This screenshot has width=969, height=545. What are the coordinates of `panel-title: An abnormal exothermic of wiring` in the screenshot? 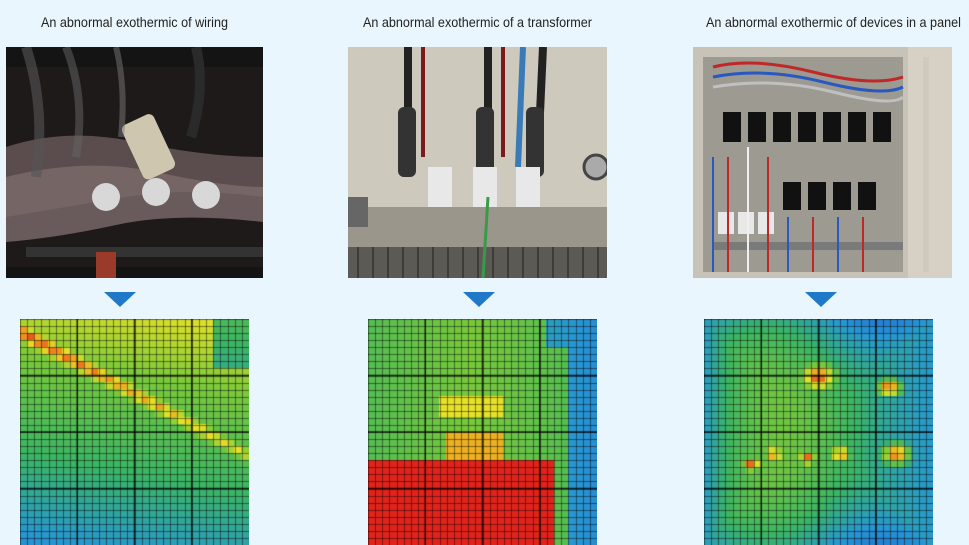 It's located at (134, 22).